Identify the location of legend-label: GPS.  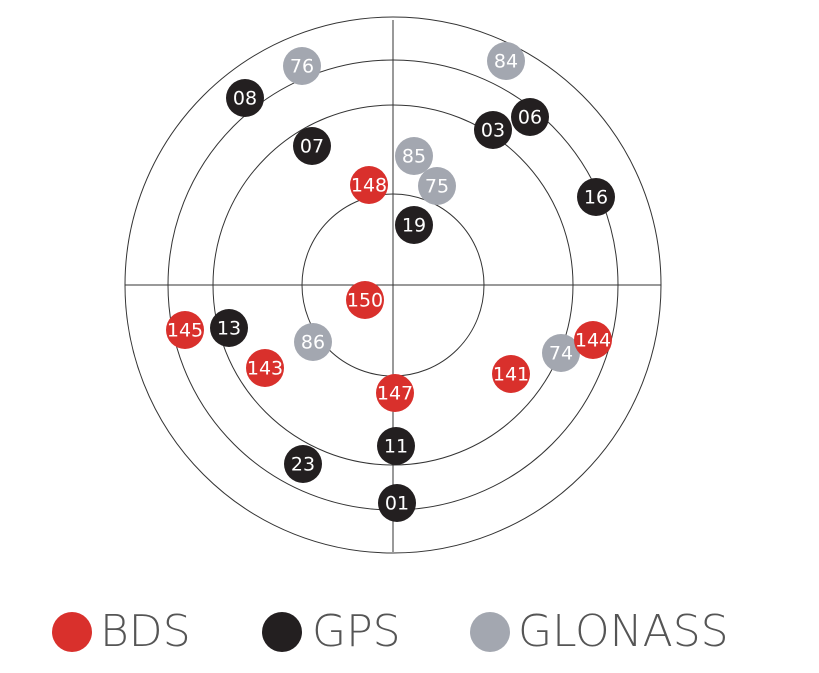
(356, 631).